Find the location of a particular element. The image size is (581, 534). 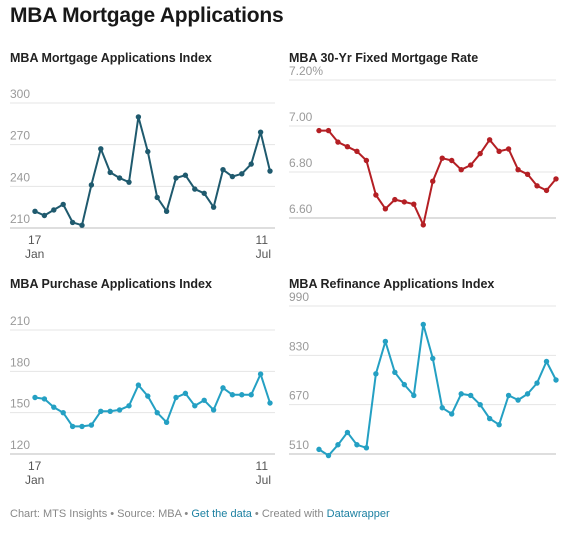

y-tick-label: 180 is located at coordinates (20, 362).